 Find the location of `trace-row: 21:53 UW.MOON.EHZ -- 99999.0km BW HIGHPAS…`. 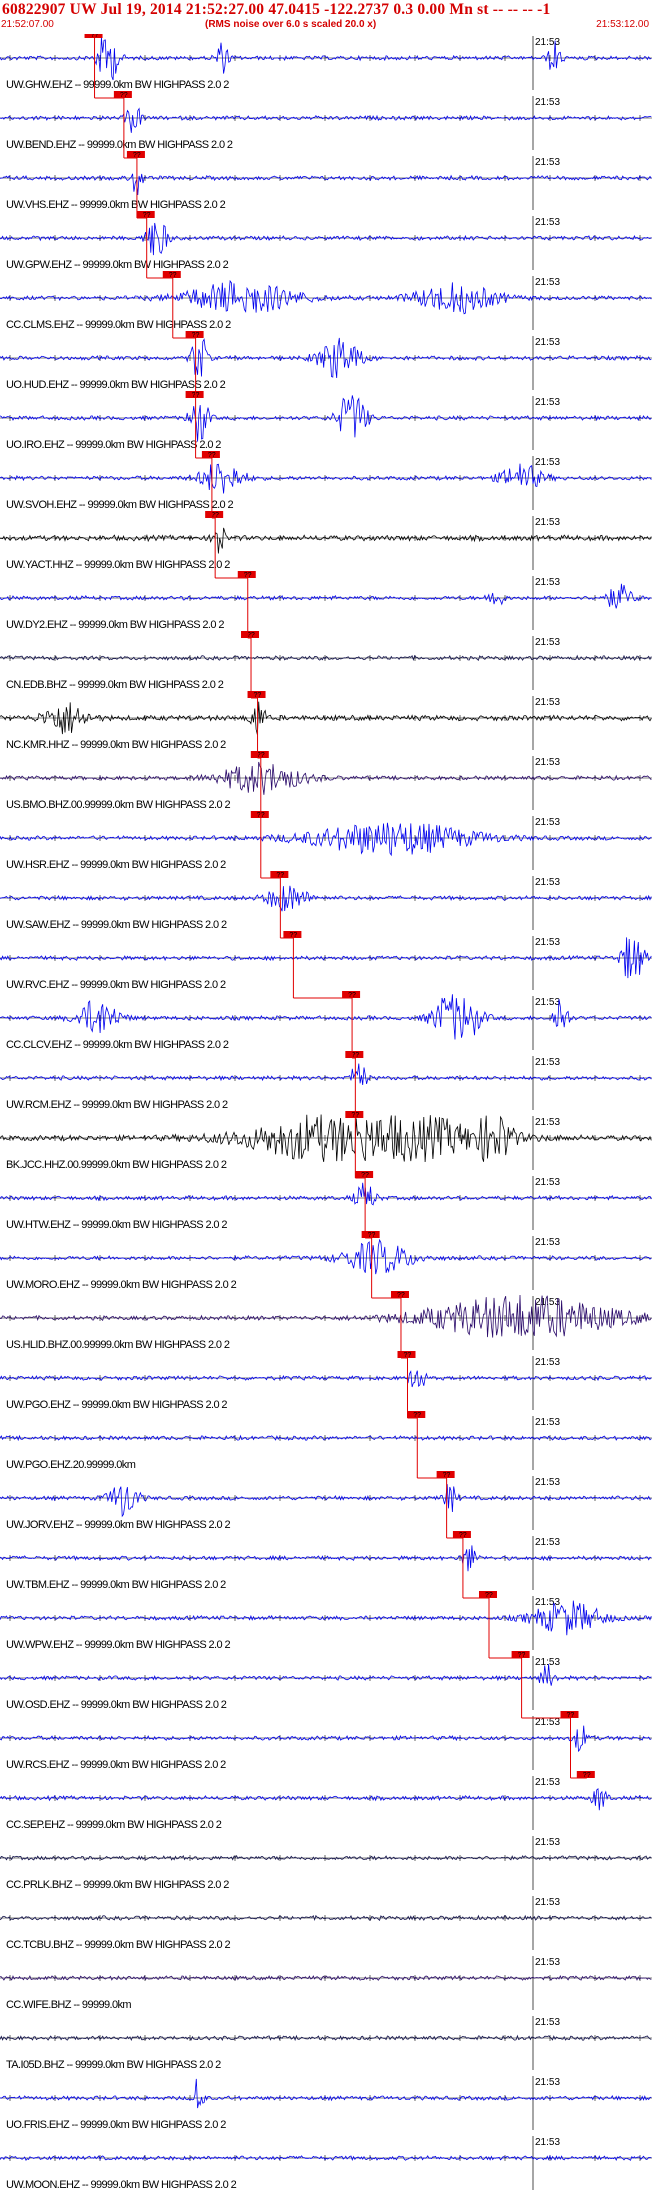

trace-row: 21:53 UW.MOON.EHZ -- 99999.0km BW HIGHPAS… is located at coordinates (326, 2163).